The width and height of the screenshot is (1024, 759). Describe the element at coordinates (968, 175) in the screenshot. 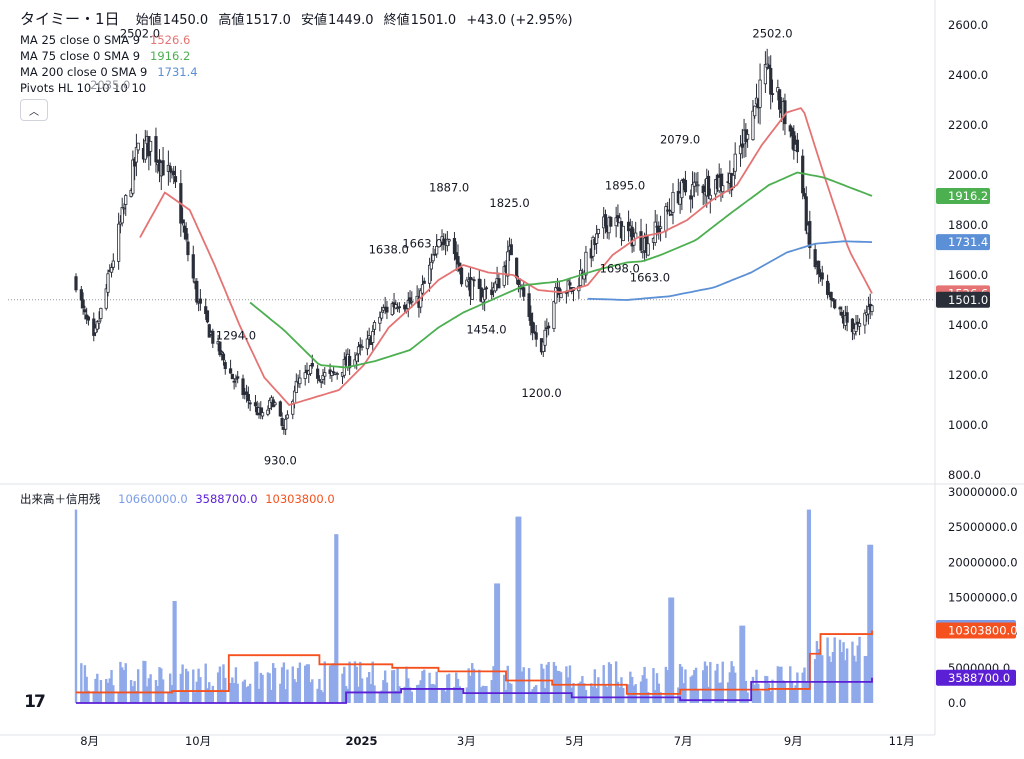

I see `price-tick-label: 2000.0` at that location.